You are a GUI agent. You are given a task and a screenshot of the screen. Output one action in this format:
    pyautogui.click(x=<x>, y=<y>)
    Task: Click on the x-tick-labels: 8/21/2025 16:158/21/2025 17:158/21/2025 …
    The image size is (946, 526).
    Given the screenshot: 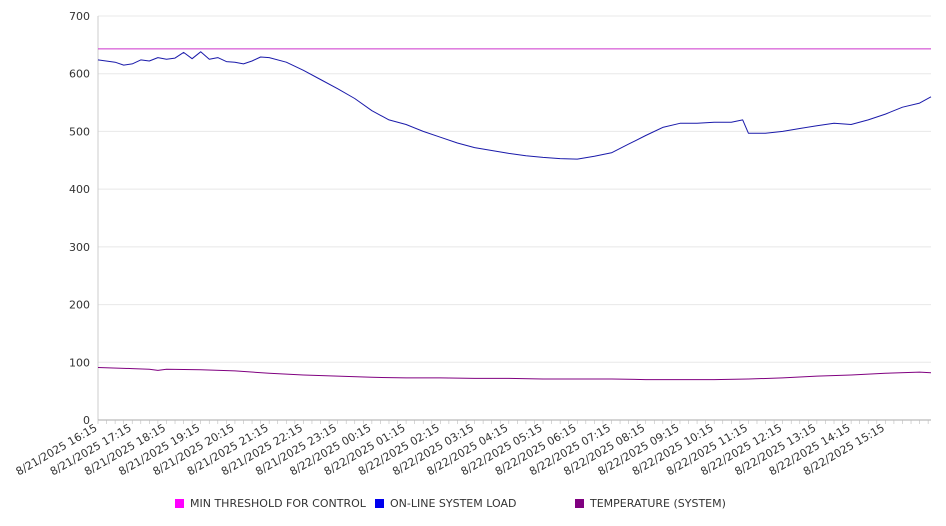 What is the action you would take?
    pyautogui.click(x=450, y=449)
    